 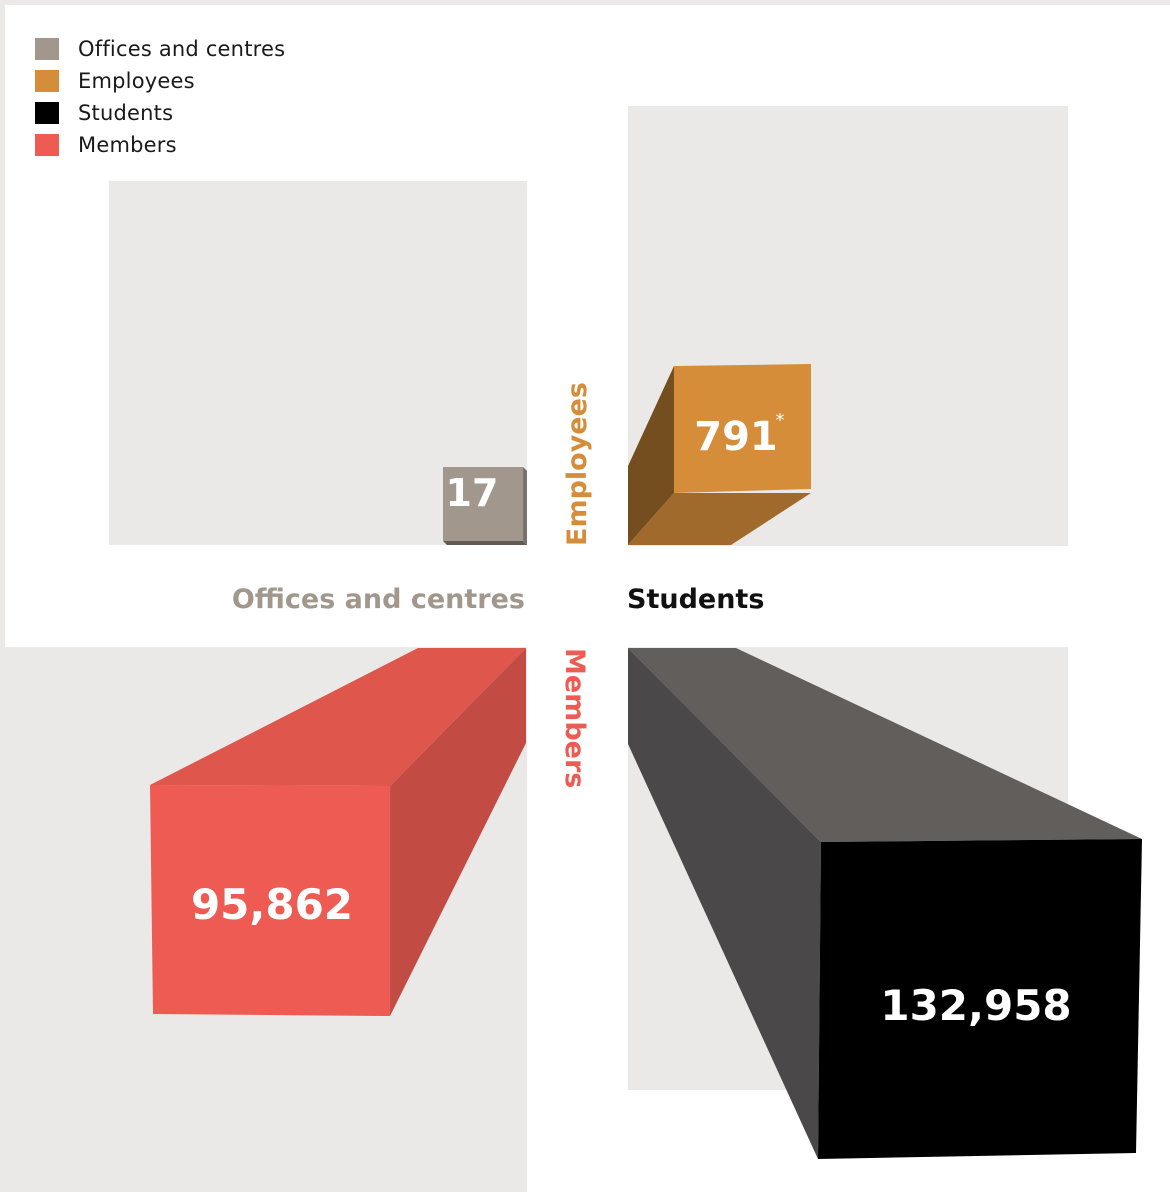 I want to click on quadrant-label-students: Students, so click(x=695, y=599).